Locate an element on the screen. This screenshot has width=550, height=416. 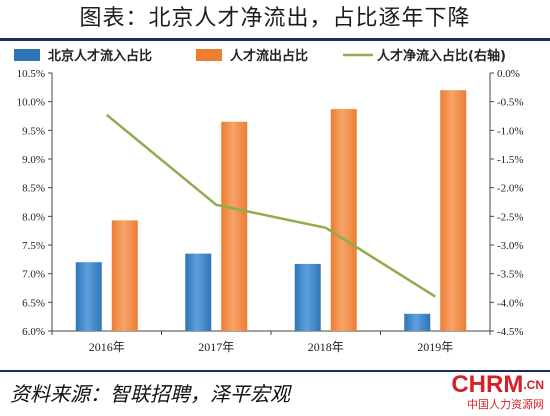
right-tick-label: -2.0% is located at coordinates (510, 189).